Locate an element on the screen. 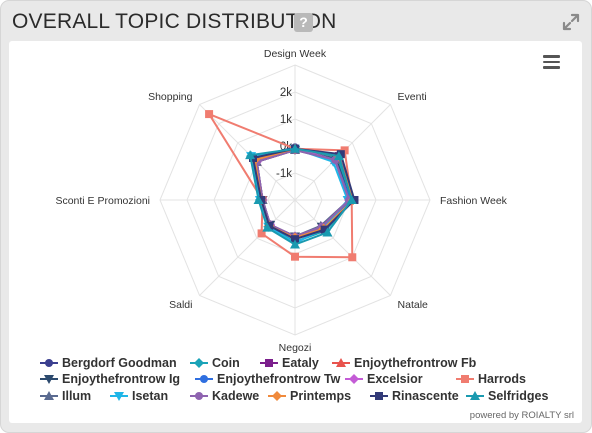  legend-label: Selfridges is located at coordinates (518, 396).